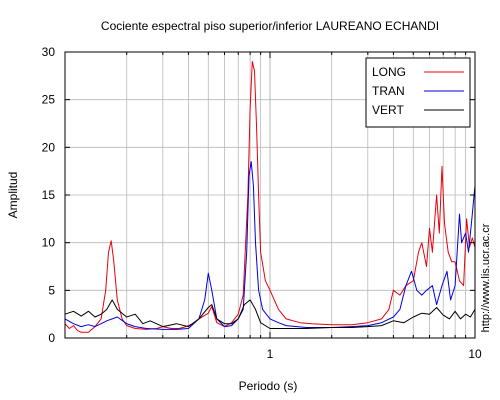  Describe the element at coordinates (388, 110) in the screenshot. I see `legend-label-vert: VERT` at that location.